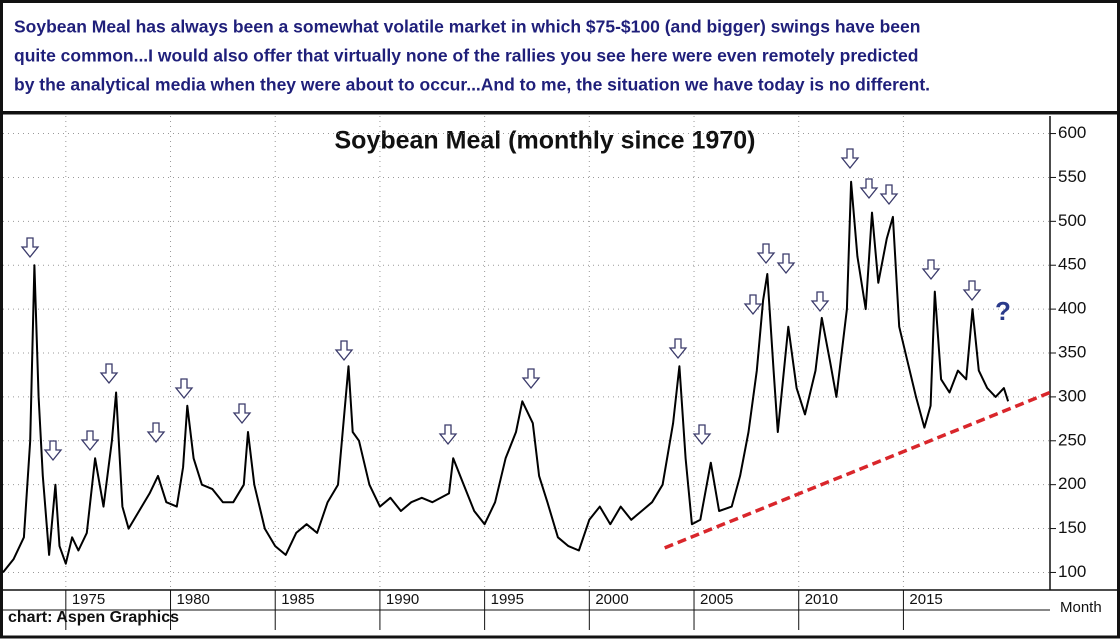 The image size is (1120, 639). What do you see at coordinates (1072, 308) in the screenshot?
I see `y-tick-label: 400` at bounding box center [1072, 308].